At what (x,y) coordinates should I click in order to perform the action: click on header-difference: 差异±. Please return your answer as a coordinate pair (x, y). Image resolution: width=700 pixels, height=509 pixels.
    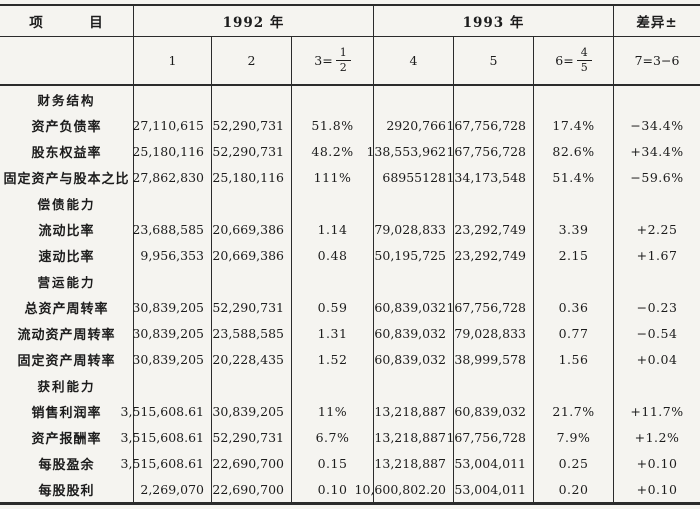
    Looking at the image, I should click on (657, 23).